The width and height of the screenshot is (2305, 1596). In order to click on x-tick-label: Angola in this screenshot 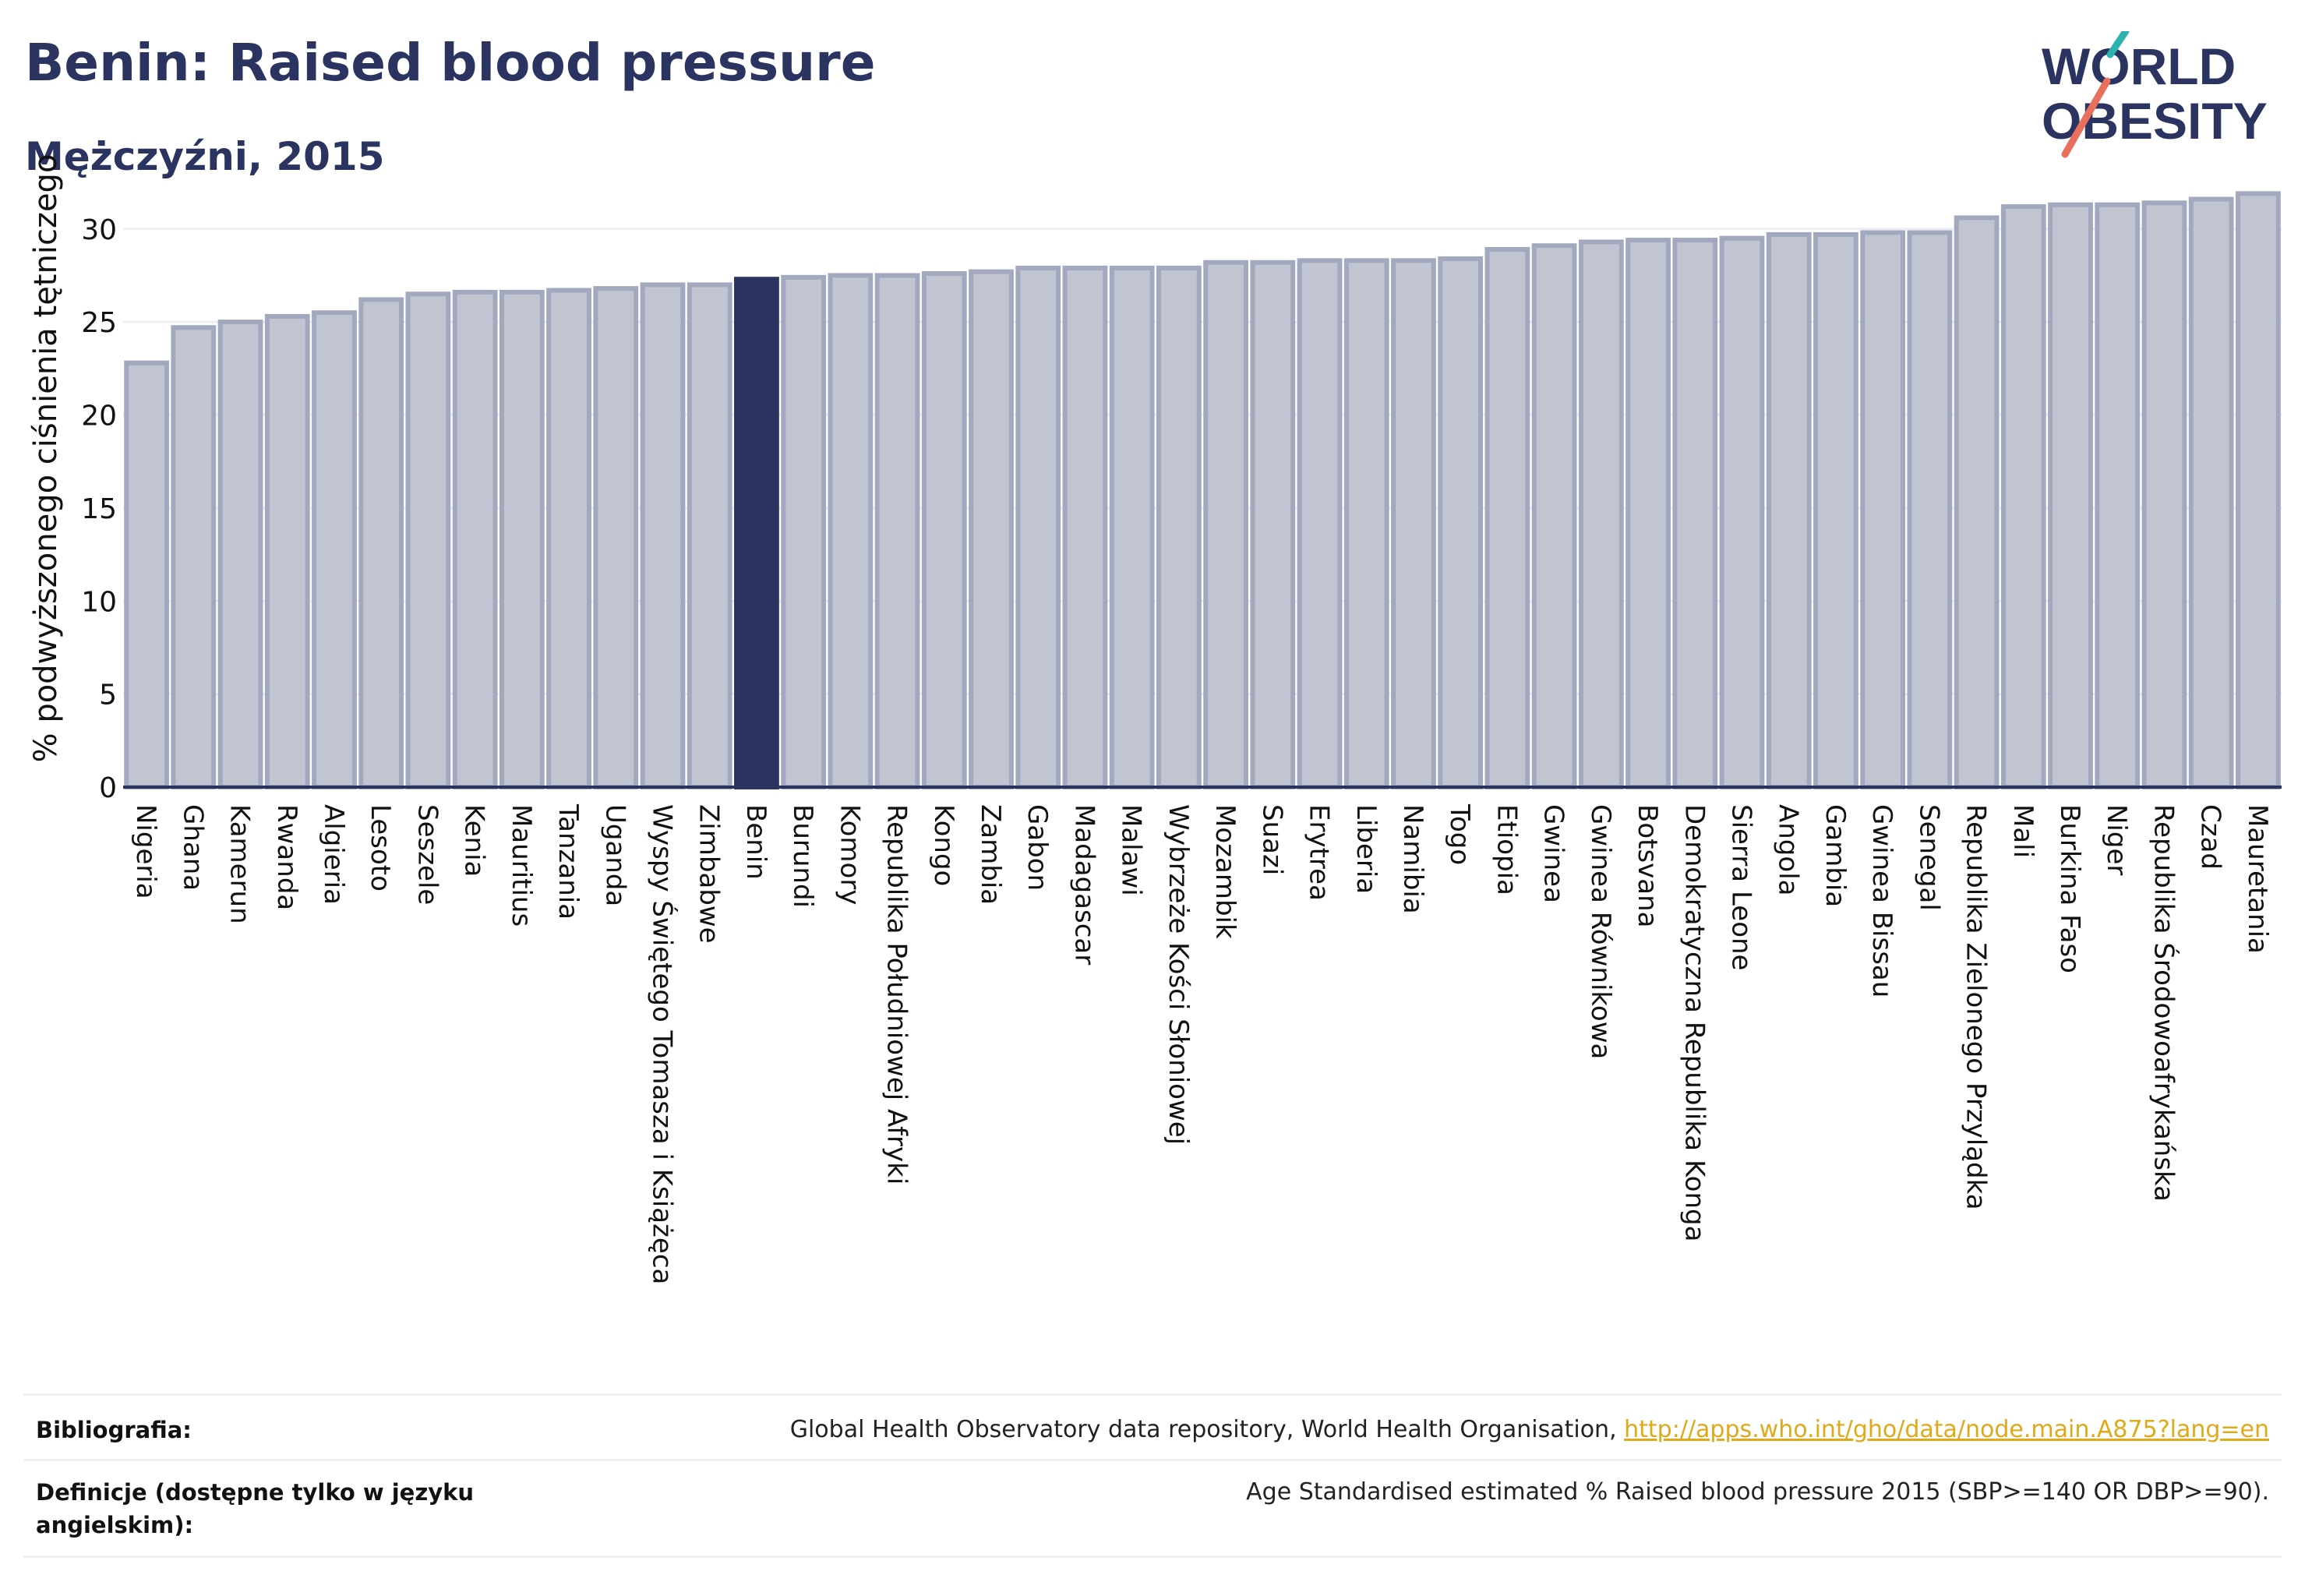, I will do `click(1788, 849)`.